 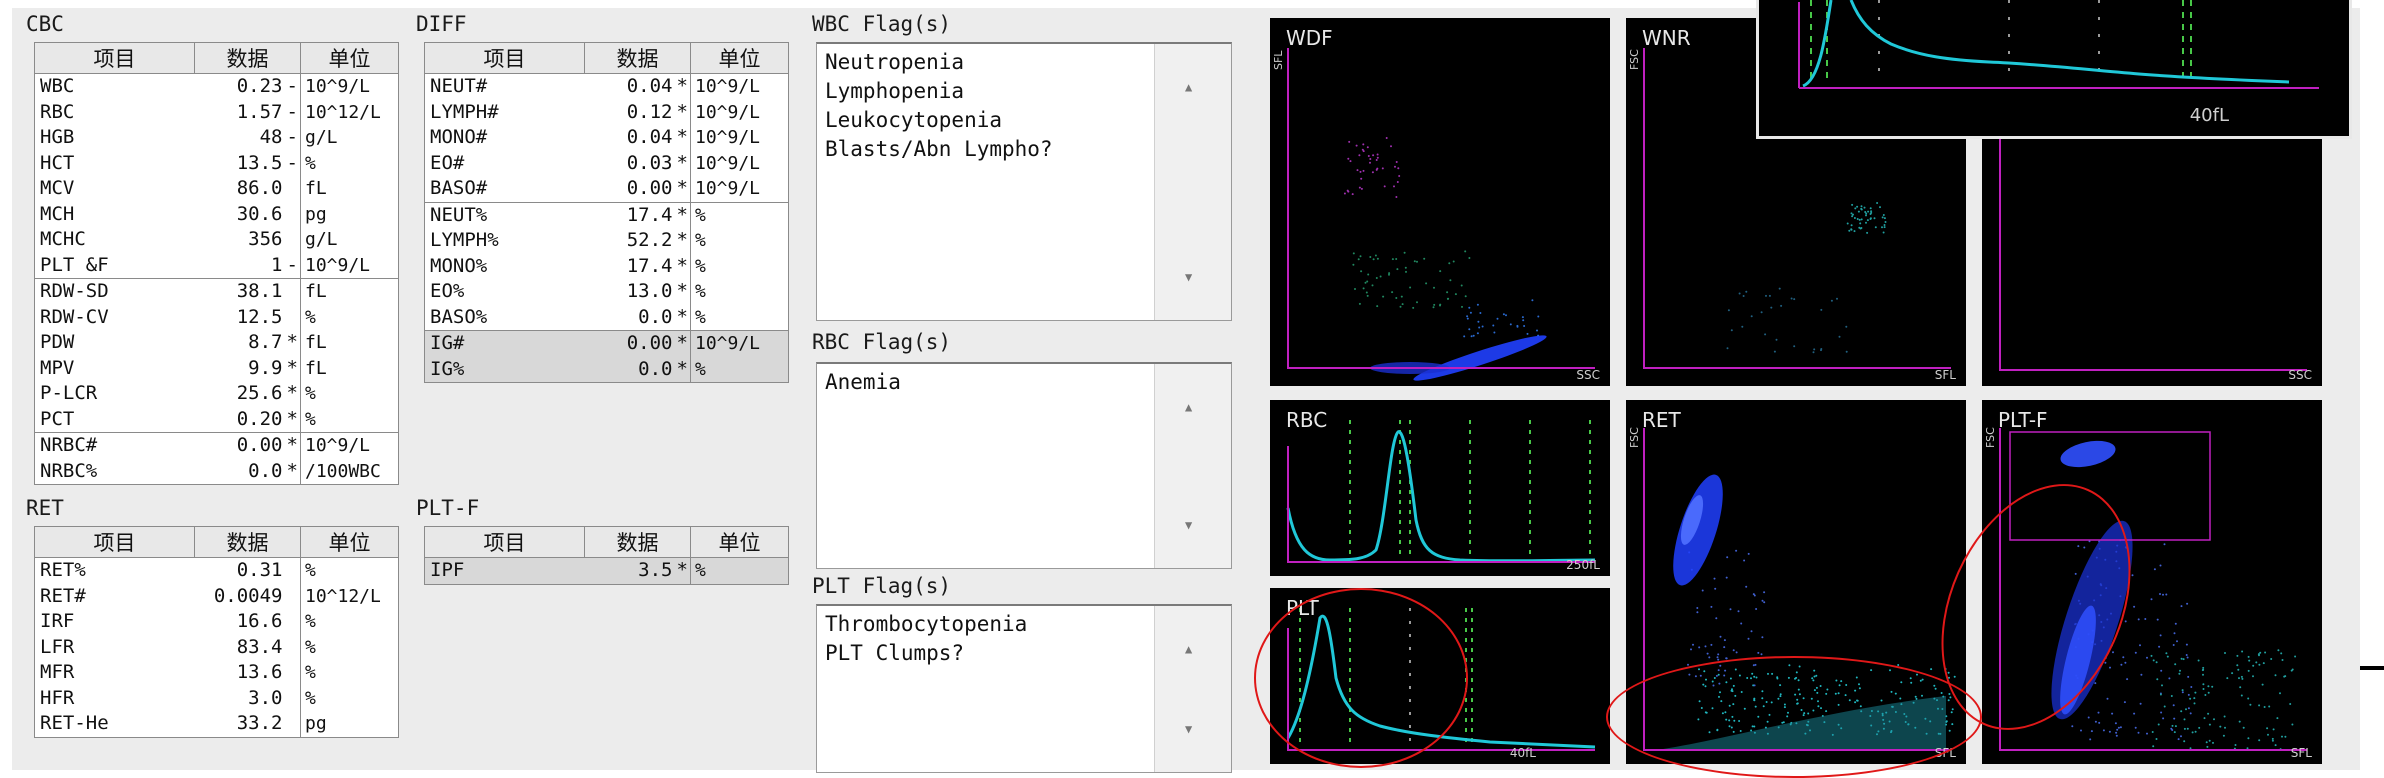 I want to click on plt-flags-scrollbar: ▲ ▼, so click(x=1192, y=689).